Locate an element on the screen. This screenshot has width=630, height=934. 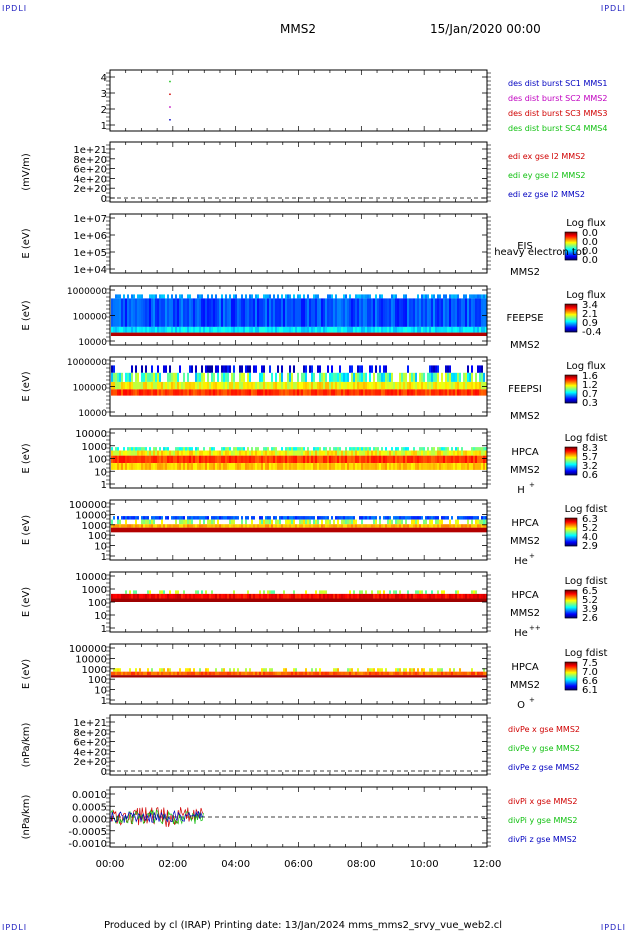
colorbar-tick-label: 5.2 is located at coordinates (590, 600).